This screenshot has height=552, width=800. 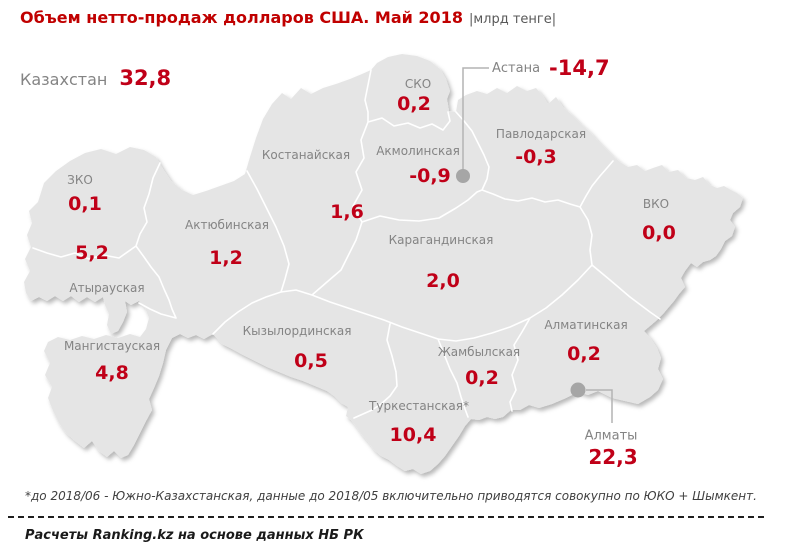 I want to click on astana-city-dot, so click(x=463, y=176).